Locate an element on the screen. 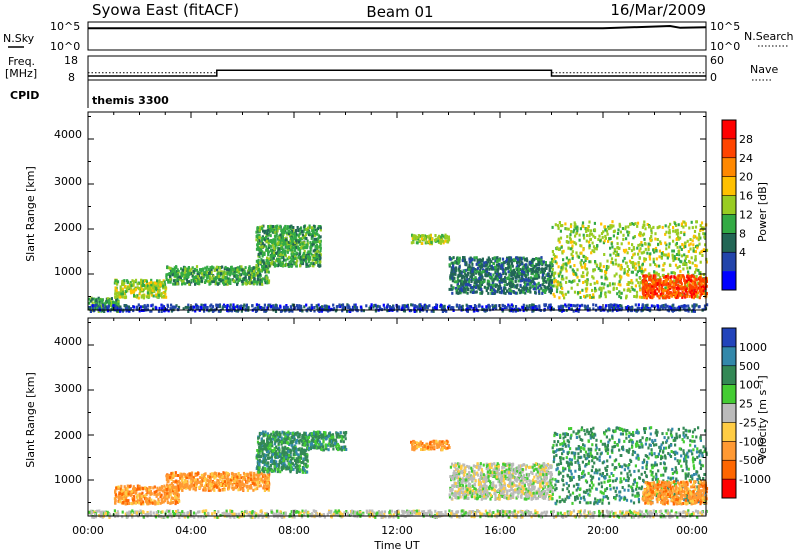 The width and height of the screenshot is (800, 558). cpid-label: CPID is located at coordinates (24, 95).